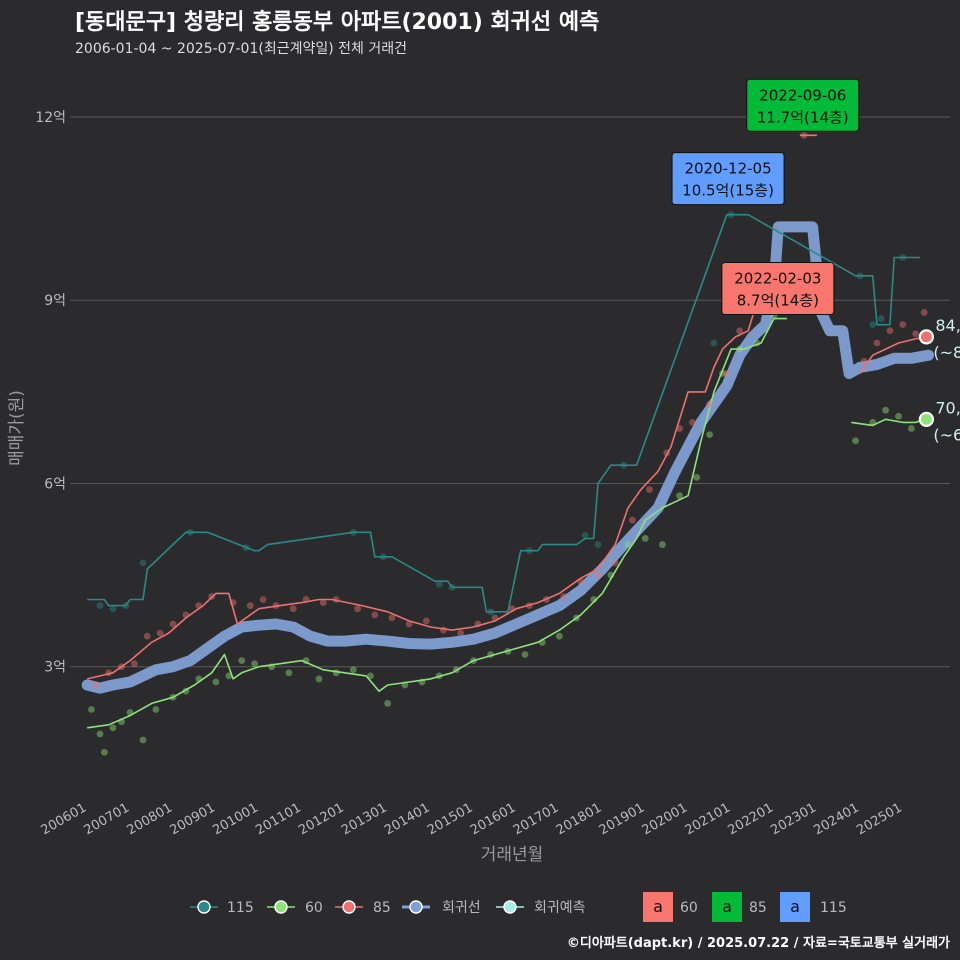 The width and height of the screenshot is (960, 960). Describe the element at coordinates (689, 908) in the screenshot. I see `legend-box-label: 60` at that location.